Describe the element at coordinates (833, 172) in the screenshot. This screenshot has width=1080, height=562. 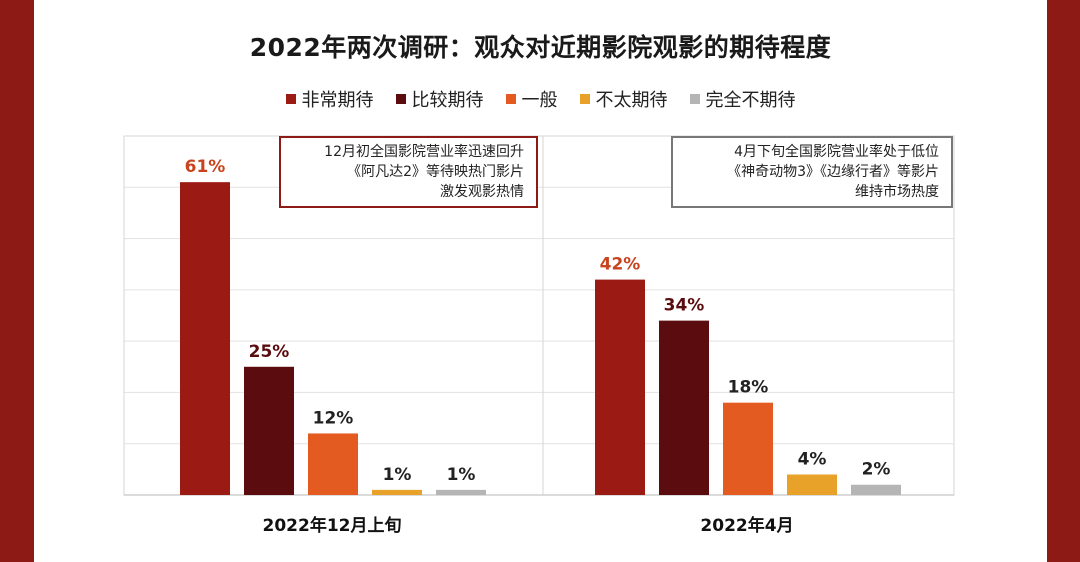
I see `annotation-line: 《神奇动物3》《边缘行者》等影片` at that location.